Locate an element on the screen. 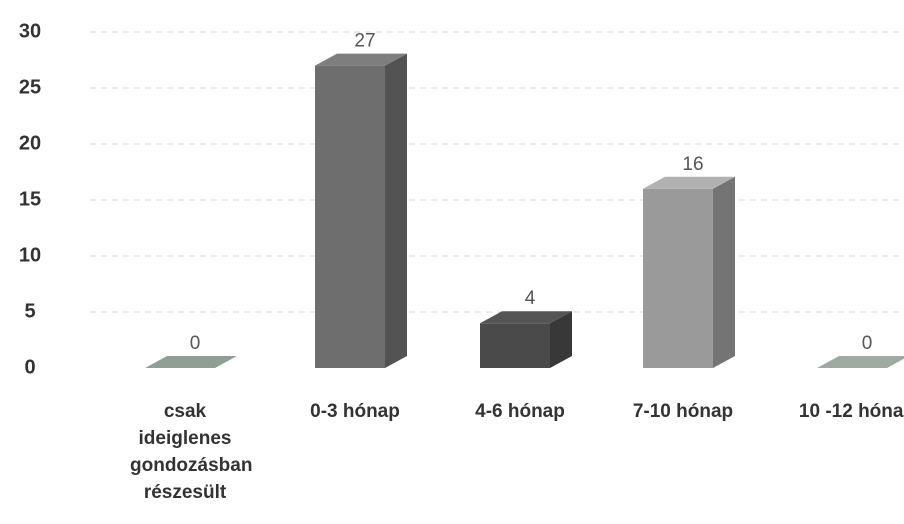 This screenshot has height=524, width=904. y-tick-label: 10 is located at coordinates (30, 255).